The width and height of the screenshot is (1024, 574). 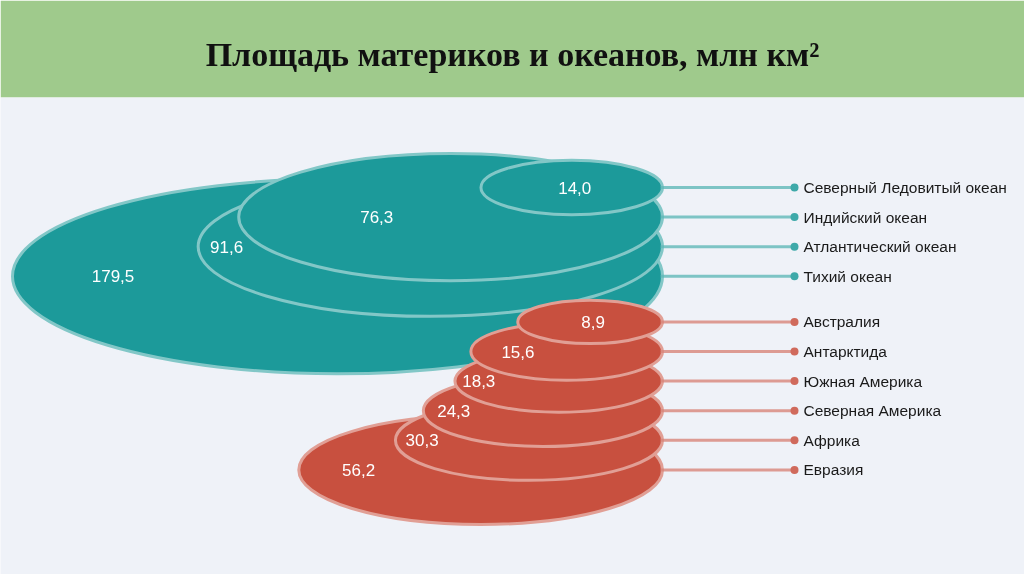 I want to click on category-label: Атлантический океан, so click(x=880, y=247).